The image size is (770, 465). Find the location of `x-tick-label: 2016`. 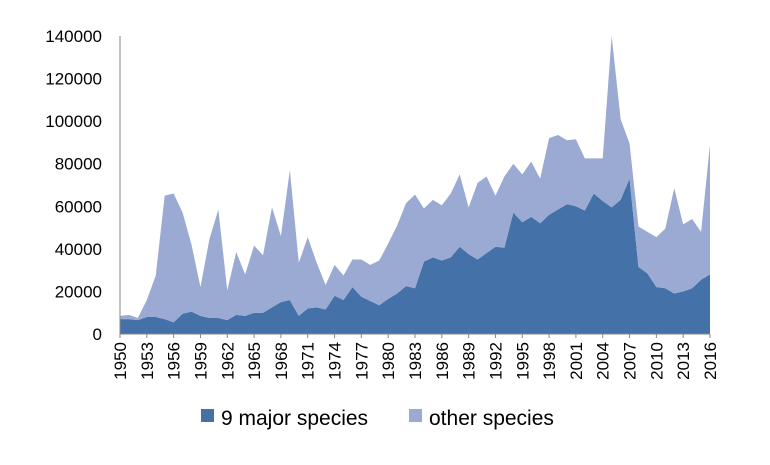

x-tick-label: 2016 is located at coordinates (710, 361).